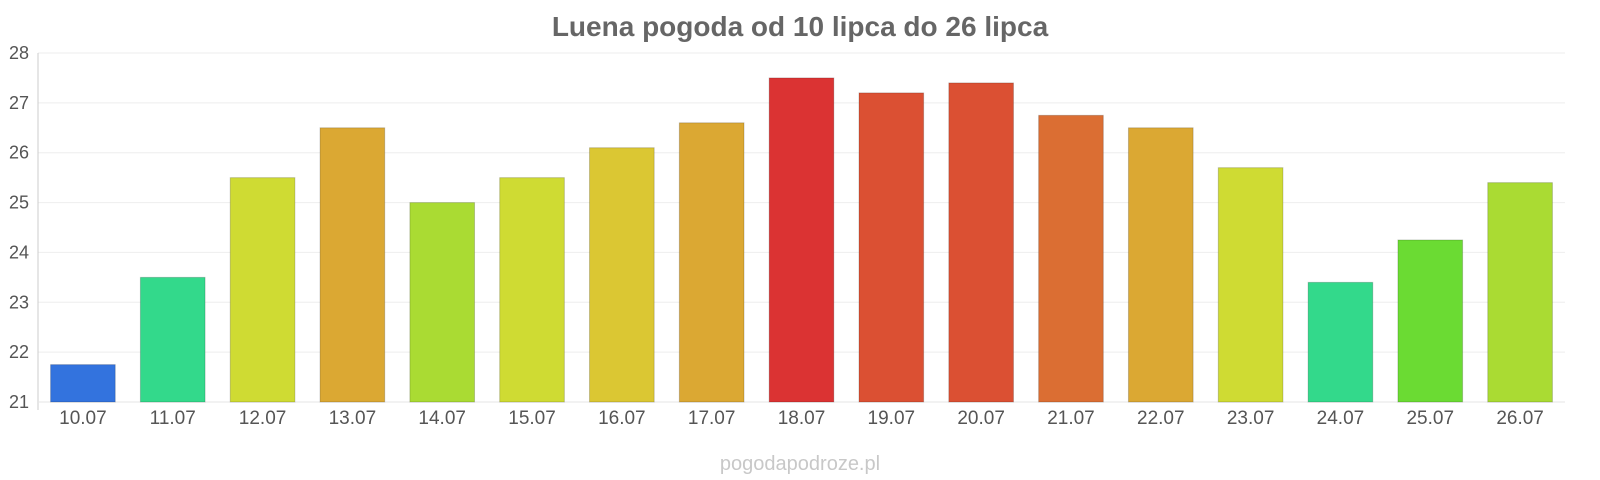 The image size is (1600, 480). What do you see at coordinates (19, 103) in the screenshot?
I see `y-tick-label: 27` at bounding box center [19, 103].